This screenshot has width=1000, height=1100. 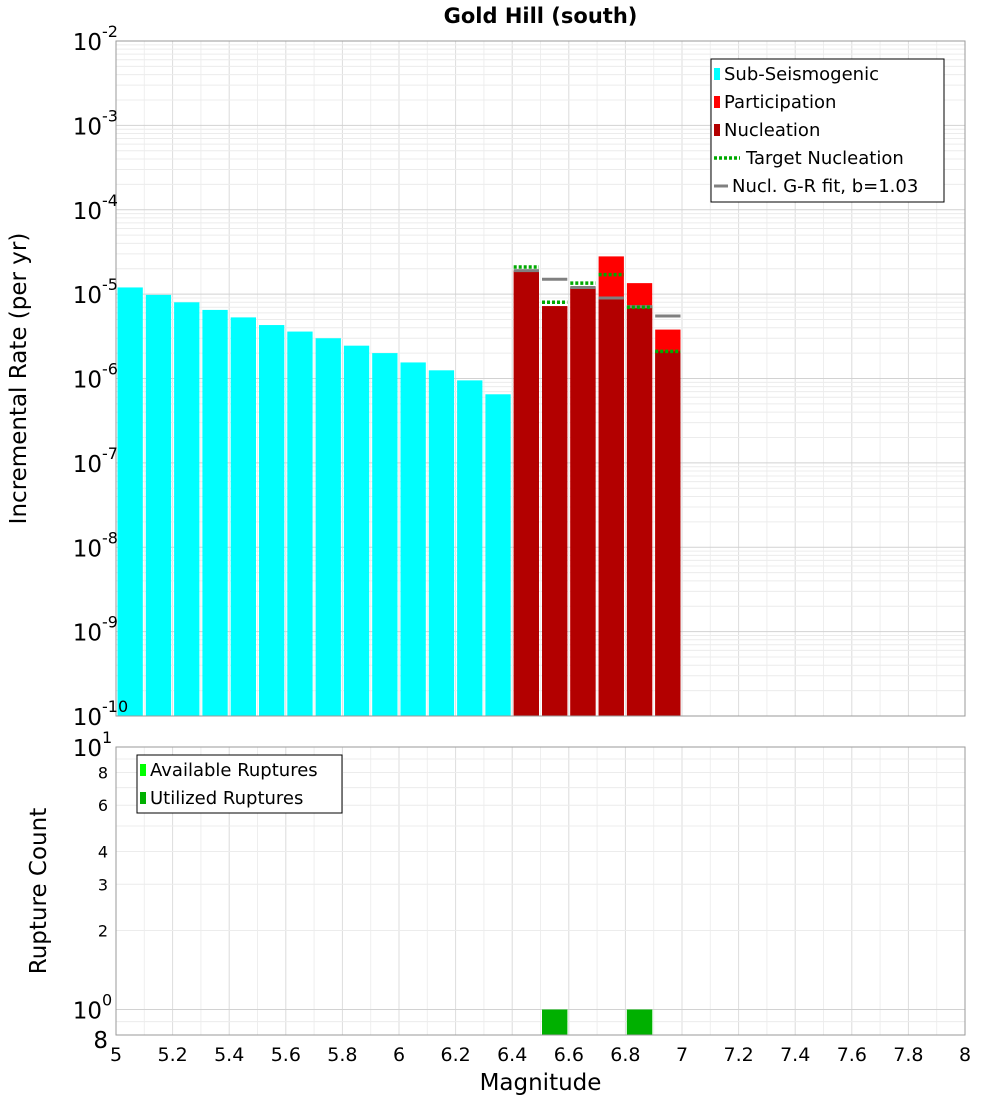 I want to click on count-legend: Available Ruptures Utilized Ruptures, so click(x=239, y=784).